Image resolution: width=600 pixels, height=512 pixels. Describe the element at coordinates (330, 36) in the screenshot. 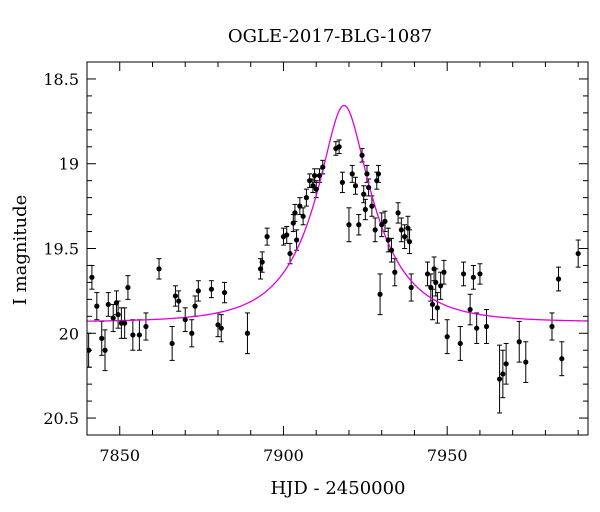

I see `chart-title: OGLE-2017-BLG-1087` at that location.